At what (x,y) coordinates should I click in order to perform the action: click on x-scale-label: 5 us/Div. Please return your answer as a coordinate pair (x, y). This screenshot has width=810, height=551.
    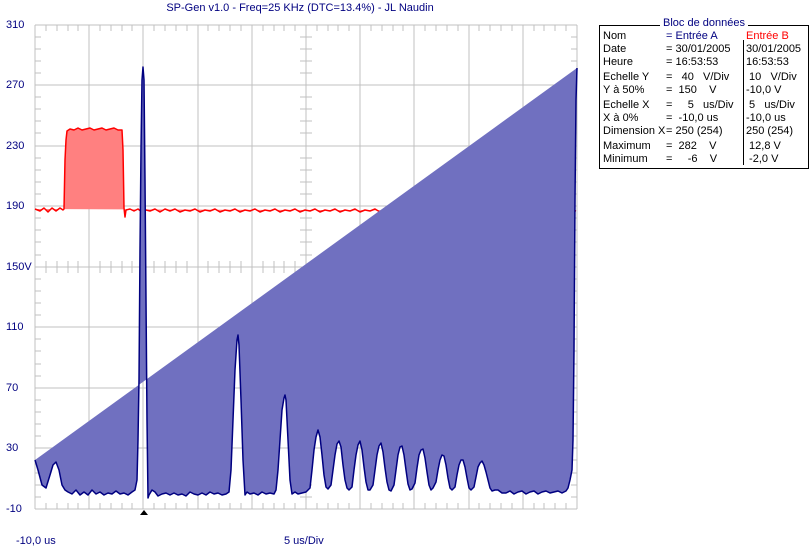
    Looking at the image, I should click on (304, 541).